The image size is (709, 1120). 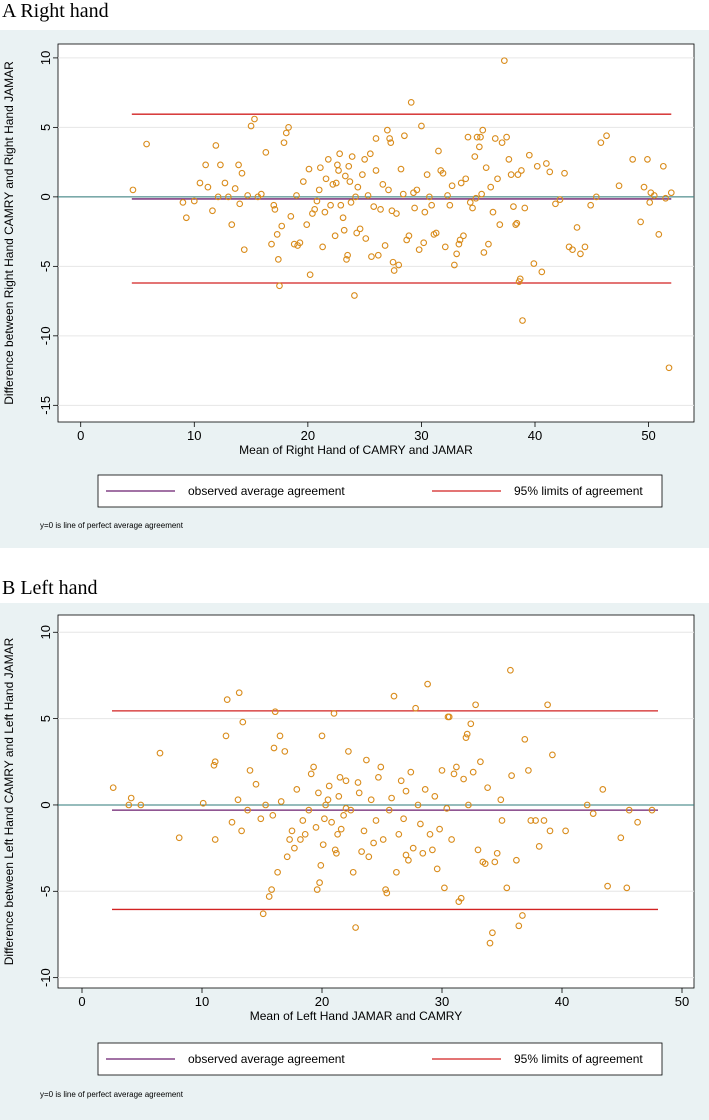 I want to click on y-tick-label: -10, so click(x=45, y=335).